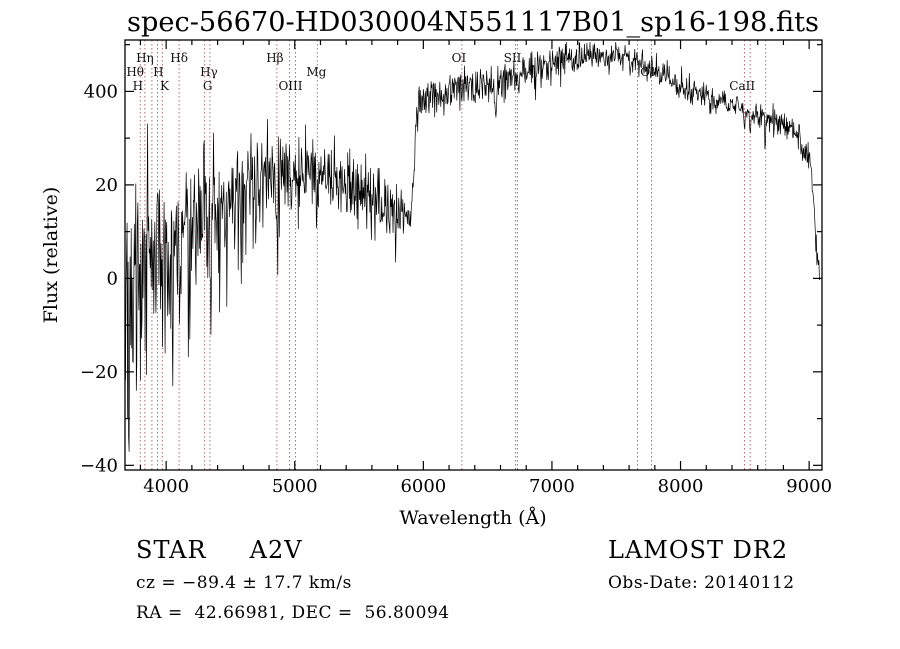 The image size is (900, 649). I want to click on x-tick-label: 5000, so click(295, 486).